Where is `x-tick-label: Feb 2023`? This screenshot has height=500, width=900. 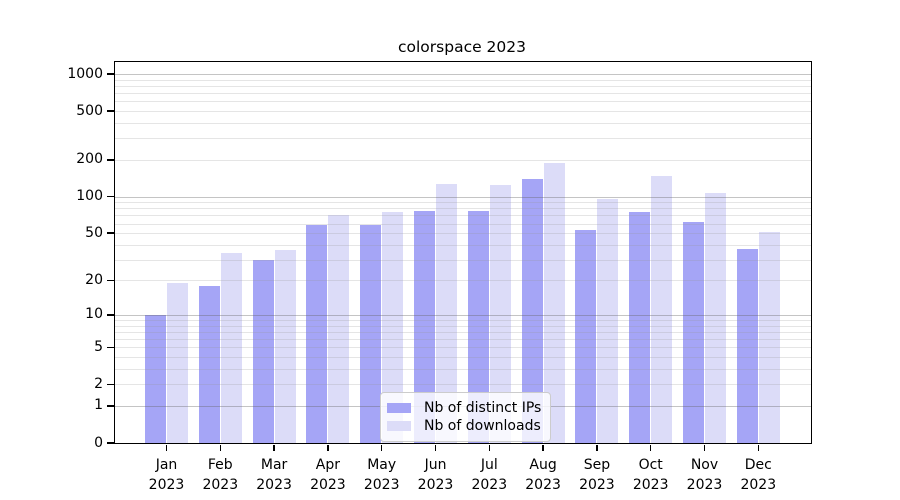
x-tick-label: Feb 2023 is located at coordinates (220, 475).